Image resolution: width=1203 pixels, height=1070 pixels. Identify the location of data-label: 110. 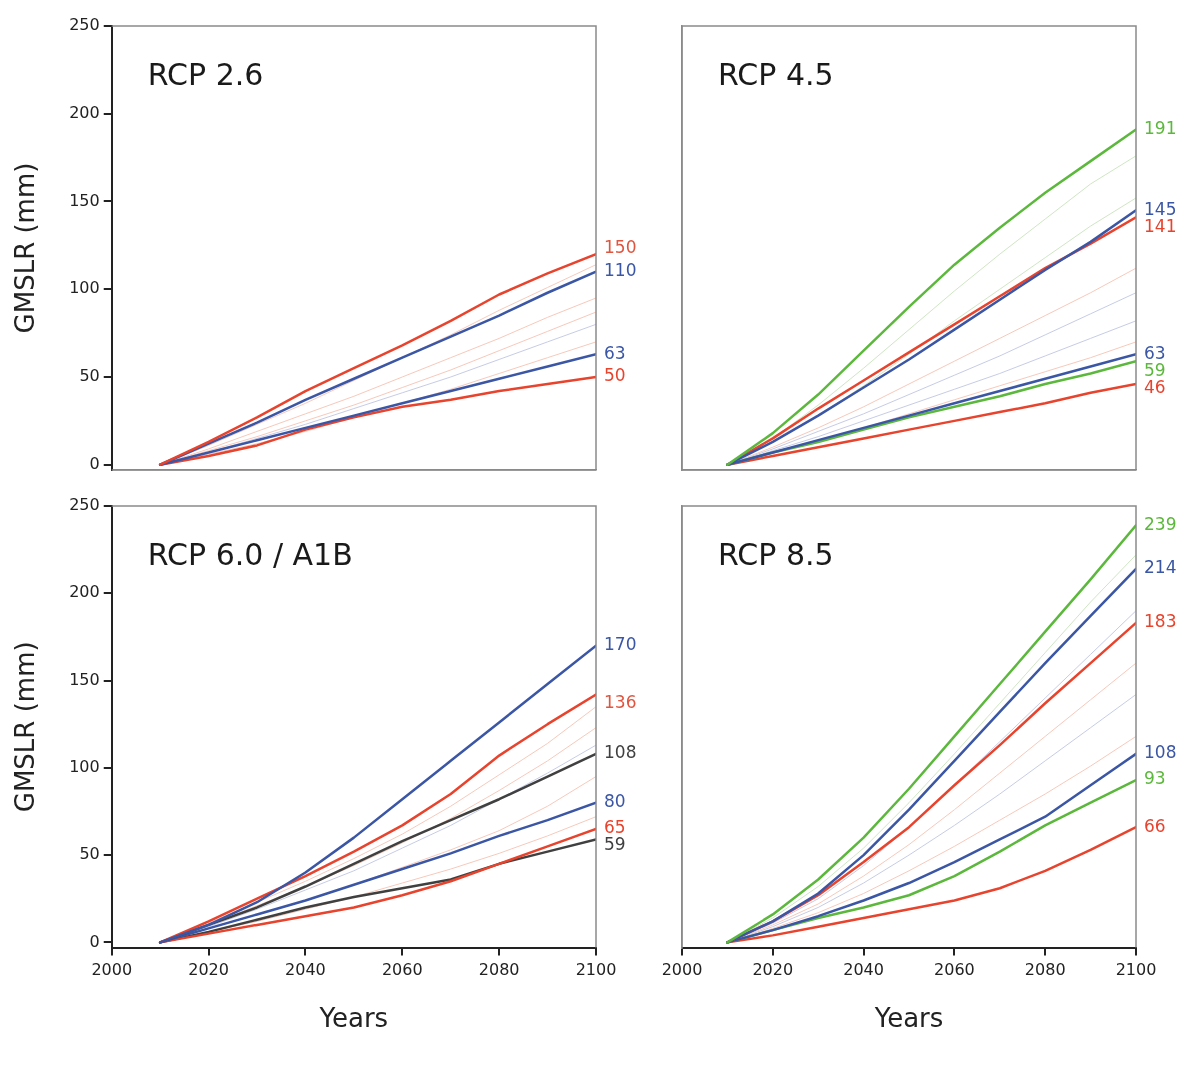
(620, 270).